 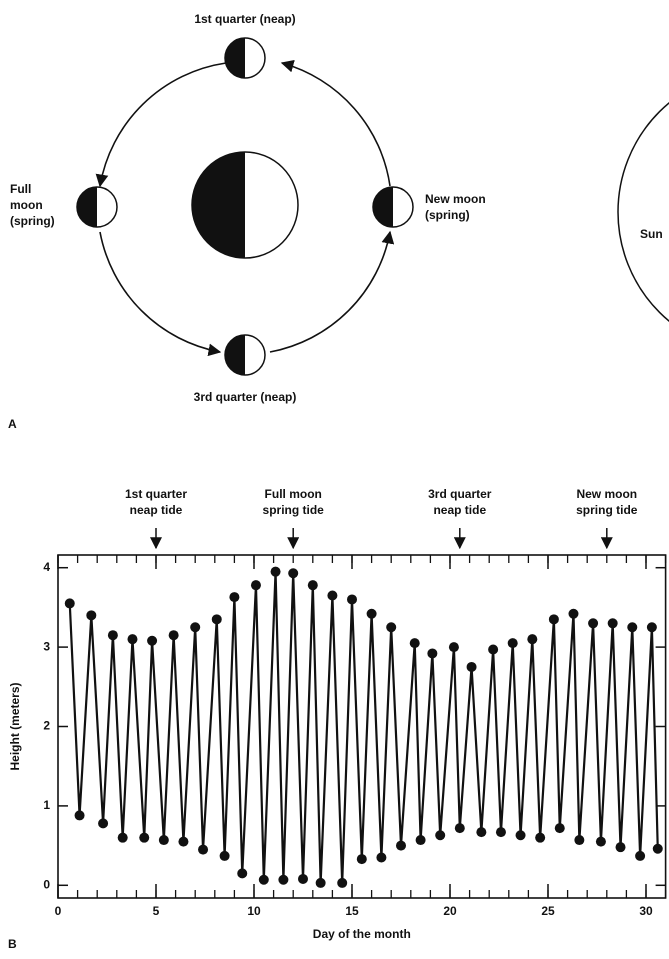 I want to click on annotation-text: Full moon, so click(x=293, y=494).